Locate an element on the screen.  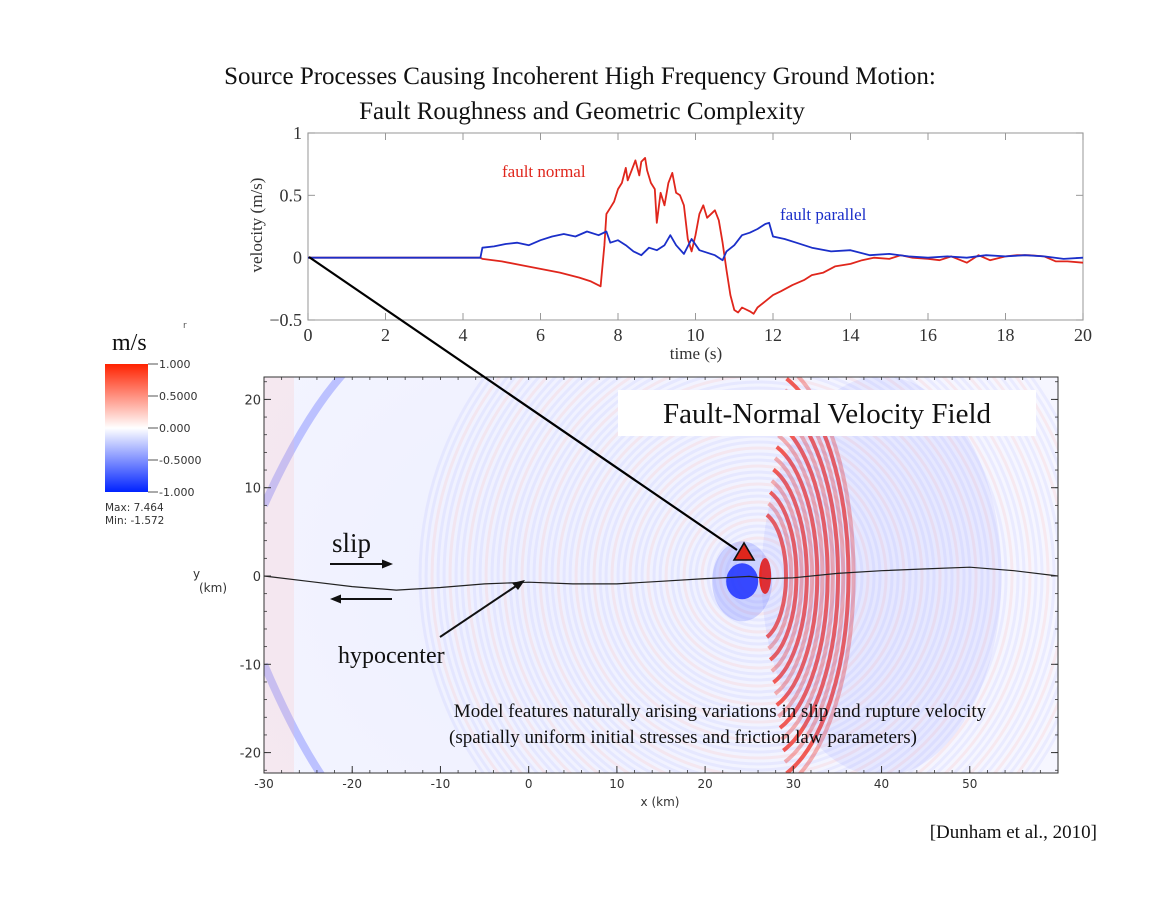
ts-series is located at coordinates (696, 236).